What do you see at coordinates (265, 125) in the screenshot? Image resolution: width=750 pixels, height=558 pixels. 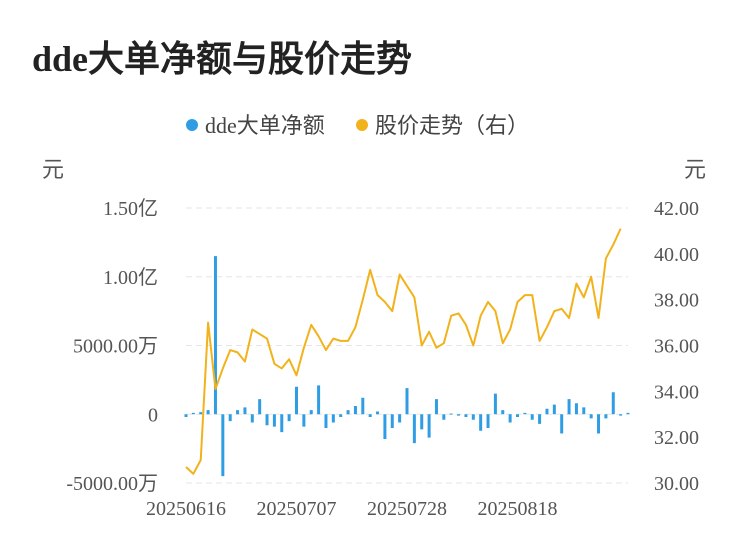 I see `legend-label-0: dde大单净额` at bounding box center [265, 125].